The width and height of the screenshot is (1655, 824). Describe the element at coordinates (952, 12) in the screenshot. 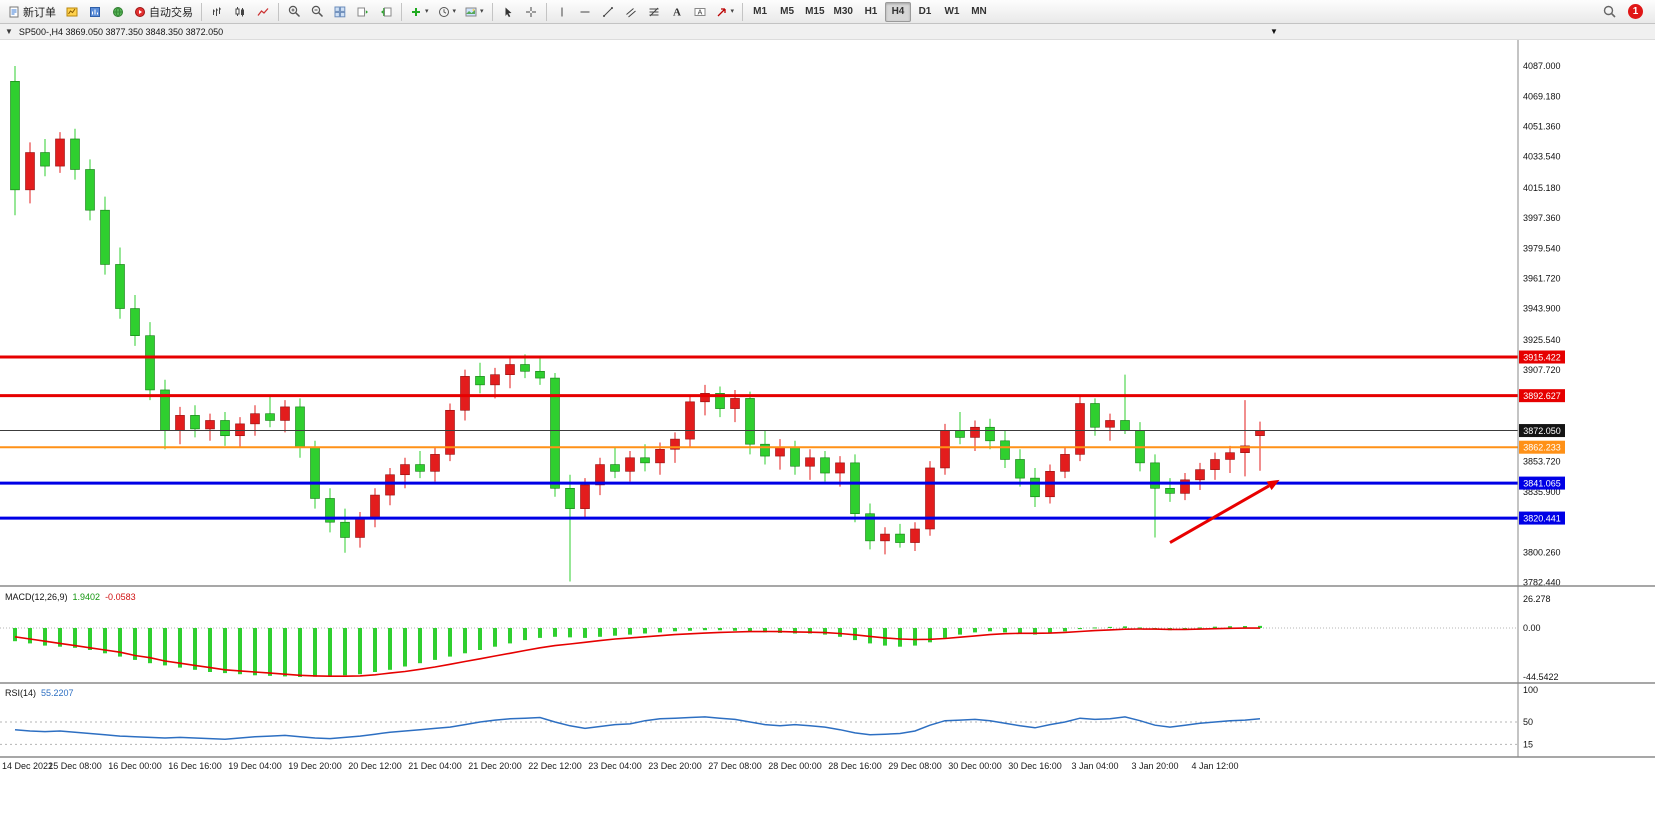

I see `timeframe-button-w1: W1` at that location.